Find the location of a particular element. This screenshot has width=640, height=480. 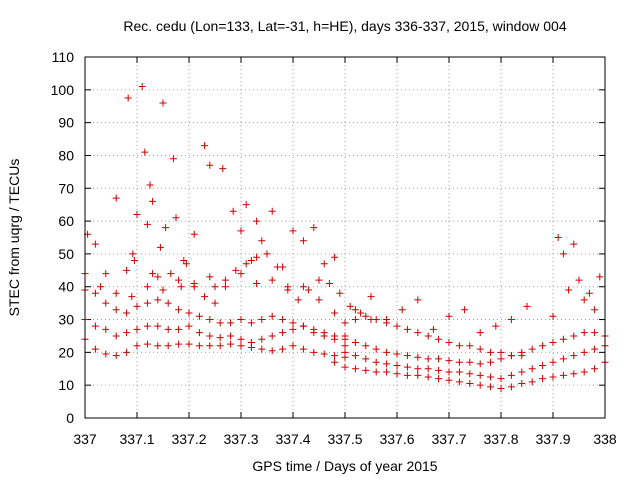

x-tick-label: 337 is located at coordinates (85, 439).